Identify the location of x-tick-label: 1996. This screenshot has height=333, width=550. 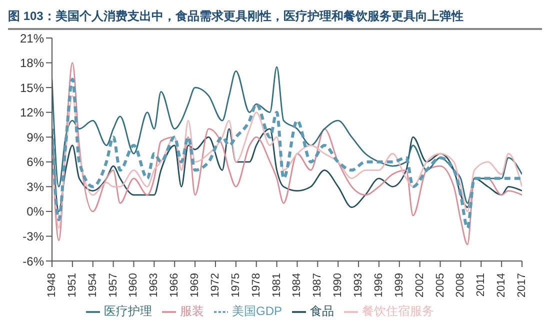
(378, 285).